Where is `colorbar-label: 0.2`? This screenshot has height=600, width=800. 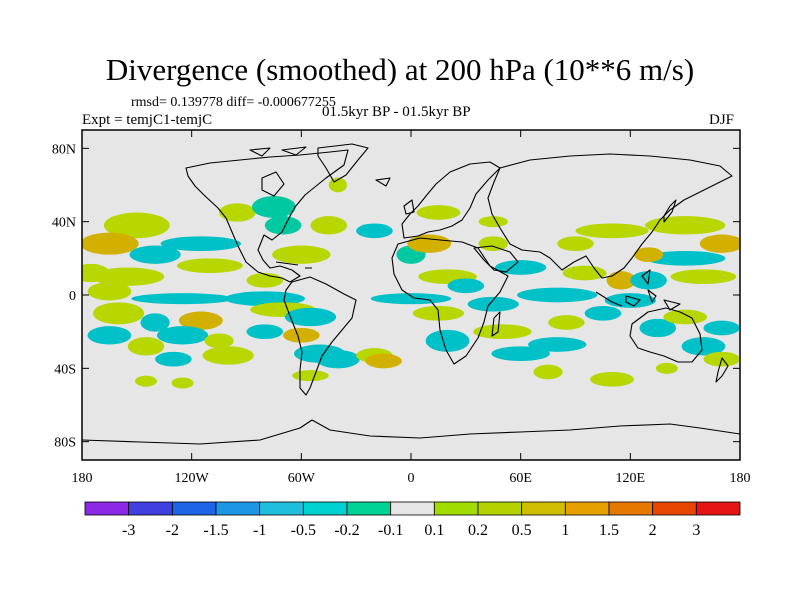
colorbar-label: 0.2 is located at coordinates (478, 530).